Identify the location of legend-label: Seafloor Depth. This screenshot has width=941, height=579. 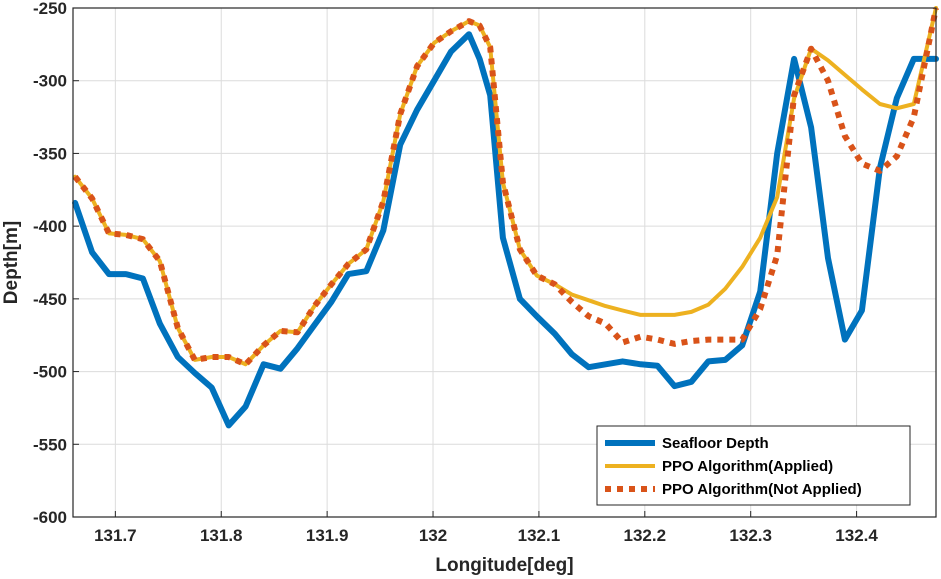
(715, 443).